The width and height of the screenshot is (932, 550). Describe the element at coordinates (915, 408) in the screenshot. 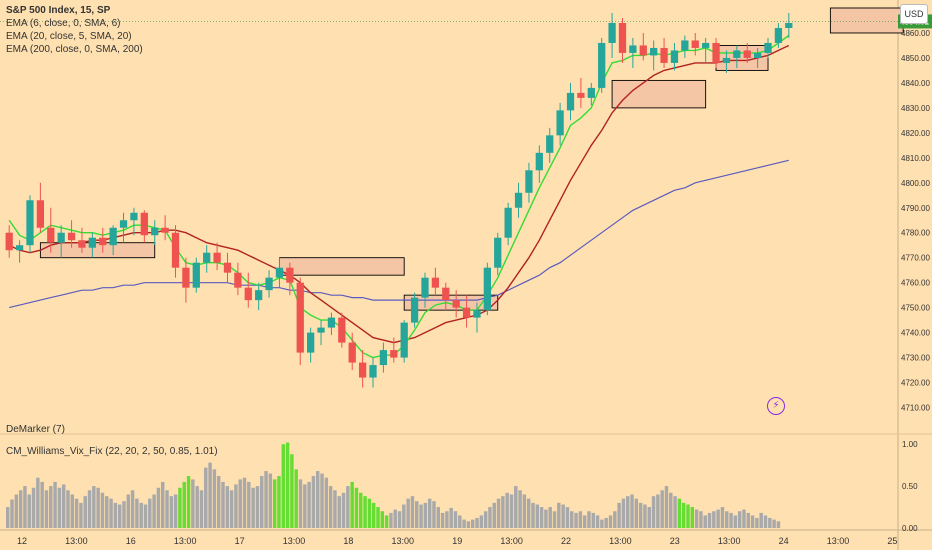

I see `price-tick-label: 4710.00` at that location.